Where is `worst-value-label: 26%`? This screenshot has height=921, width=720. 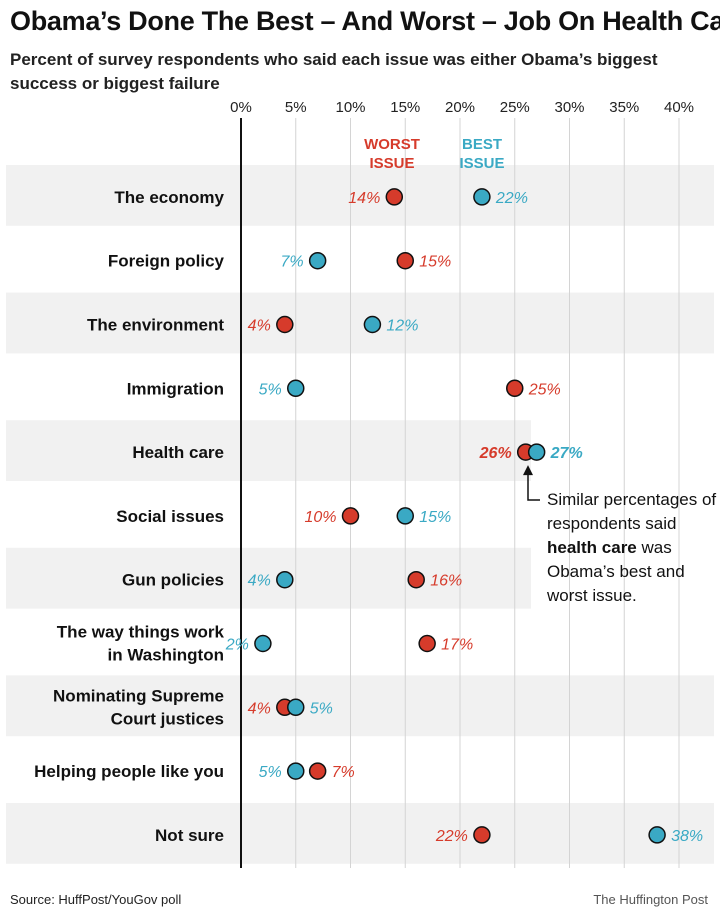 worst-value-label: 26% is located at coordinates (495, 453).